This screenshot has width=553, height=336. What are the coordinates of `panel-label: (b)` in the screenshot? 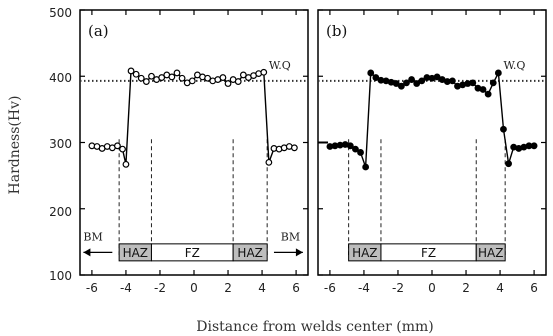 It's located at (336, 31).